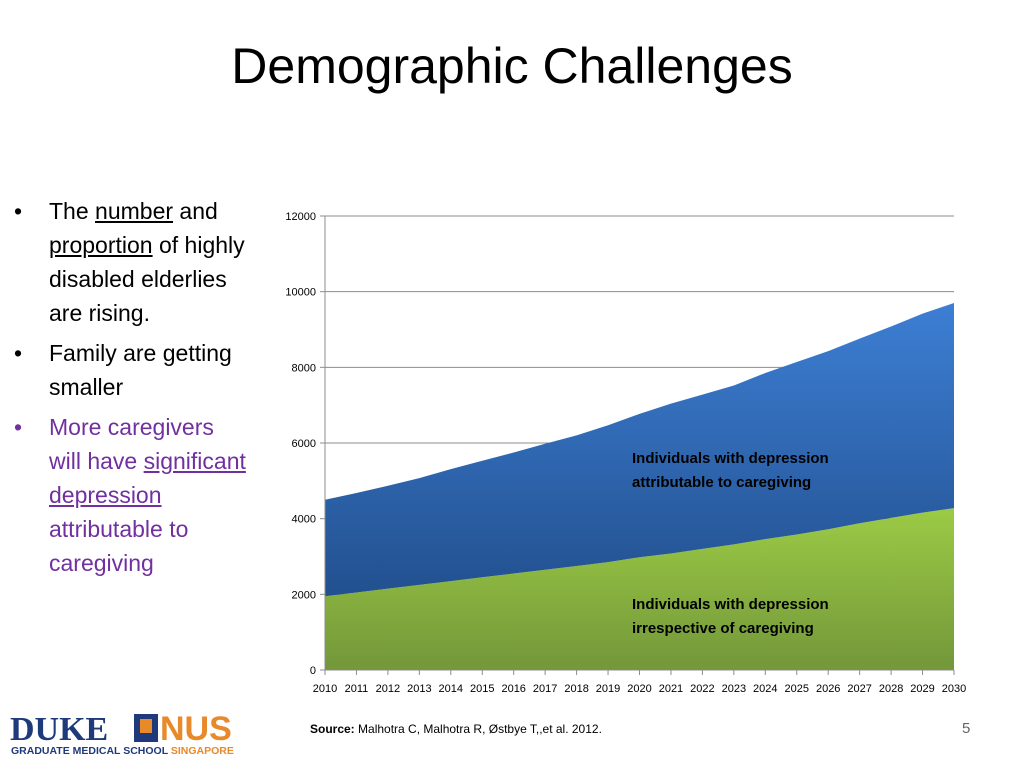 Image resolution: width=1024 pixels, height=768 pixels. Describe the element at coordinates (332, 729) in the screenshot. I see `source-label: Source:` at that location.